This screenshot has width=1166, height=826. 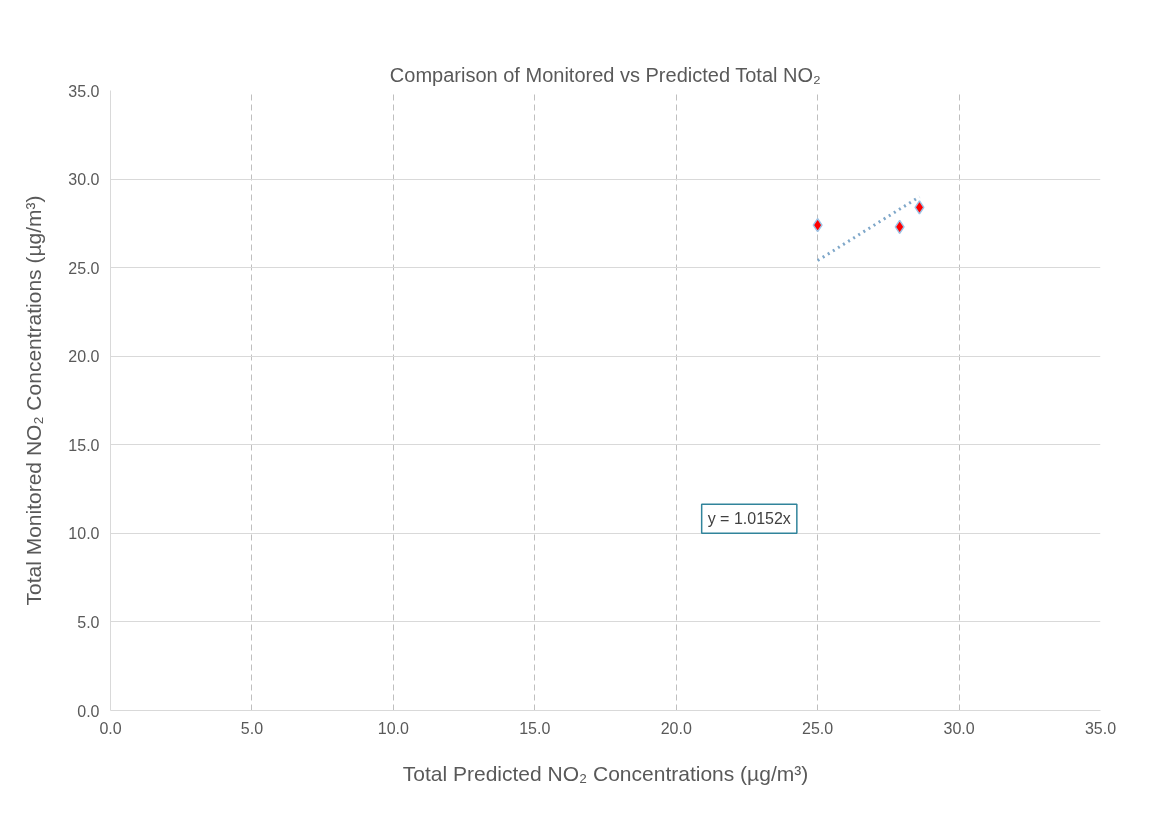 I want to click on y-tick-label: 35.0, so click(x=84, y=91).